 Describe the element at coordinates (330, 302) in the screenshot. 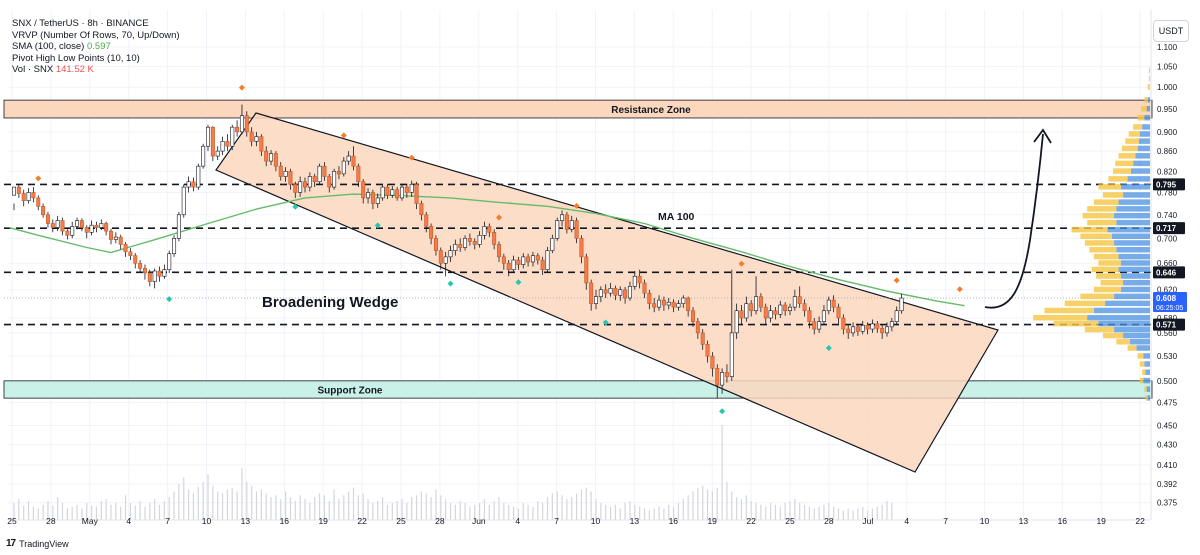

I see `broadening-wedge-label: Broadening Wedge` at that location.